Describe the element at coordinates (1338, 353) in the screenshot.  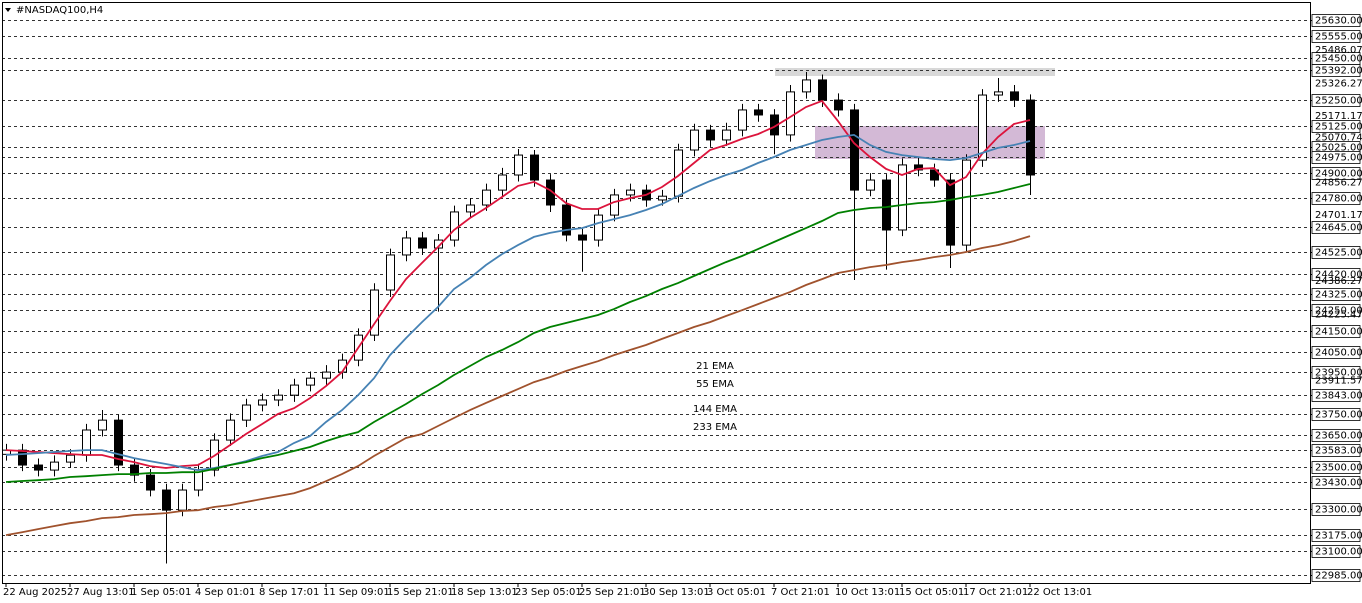
I see `y-tick-label: 24050.00` at that location.